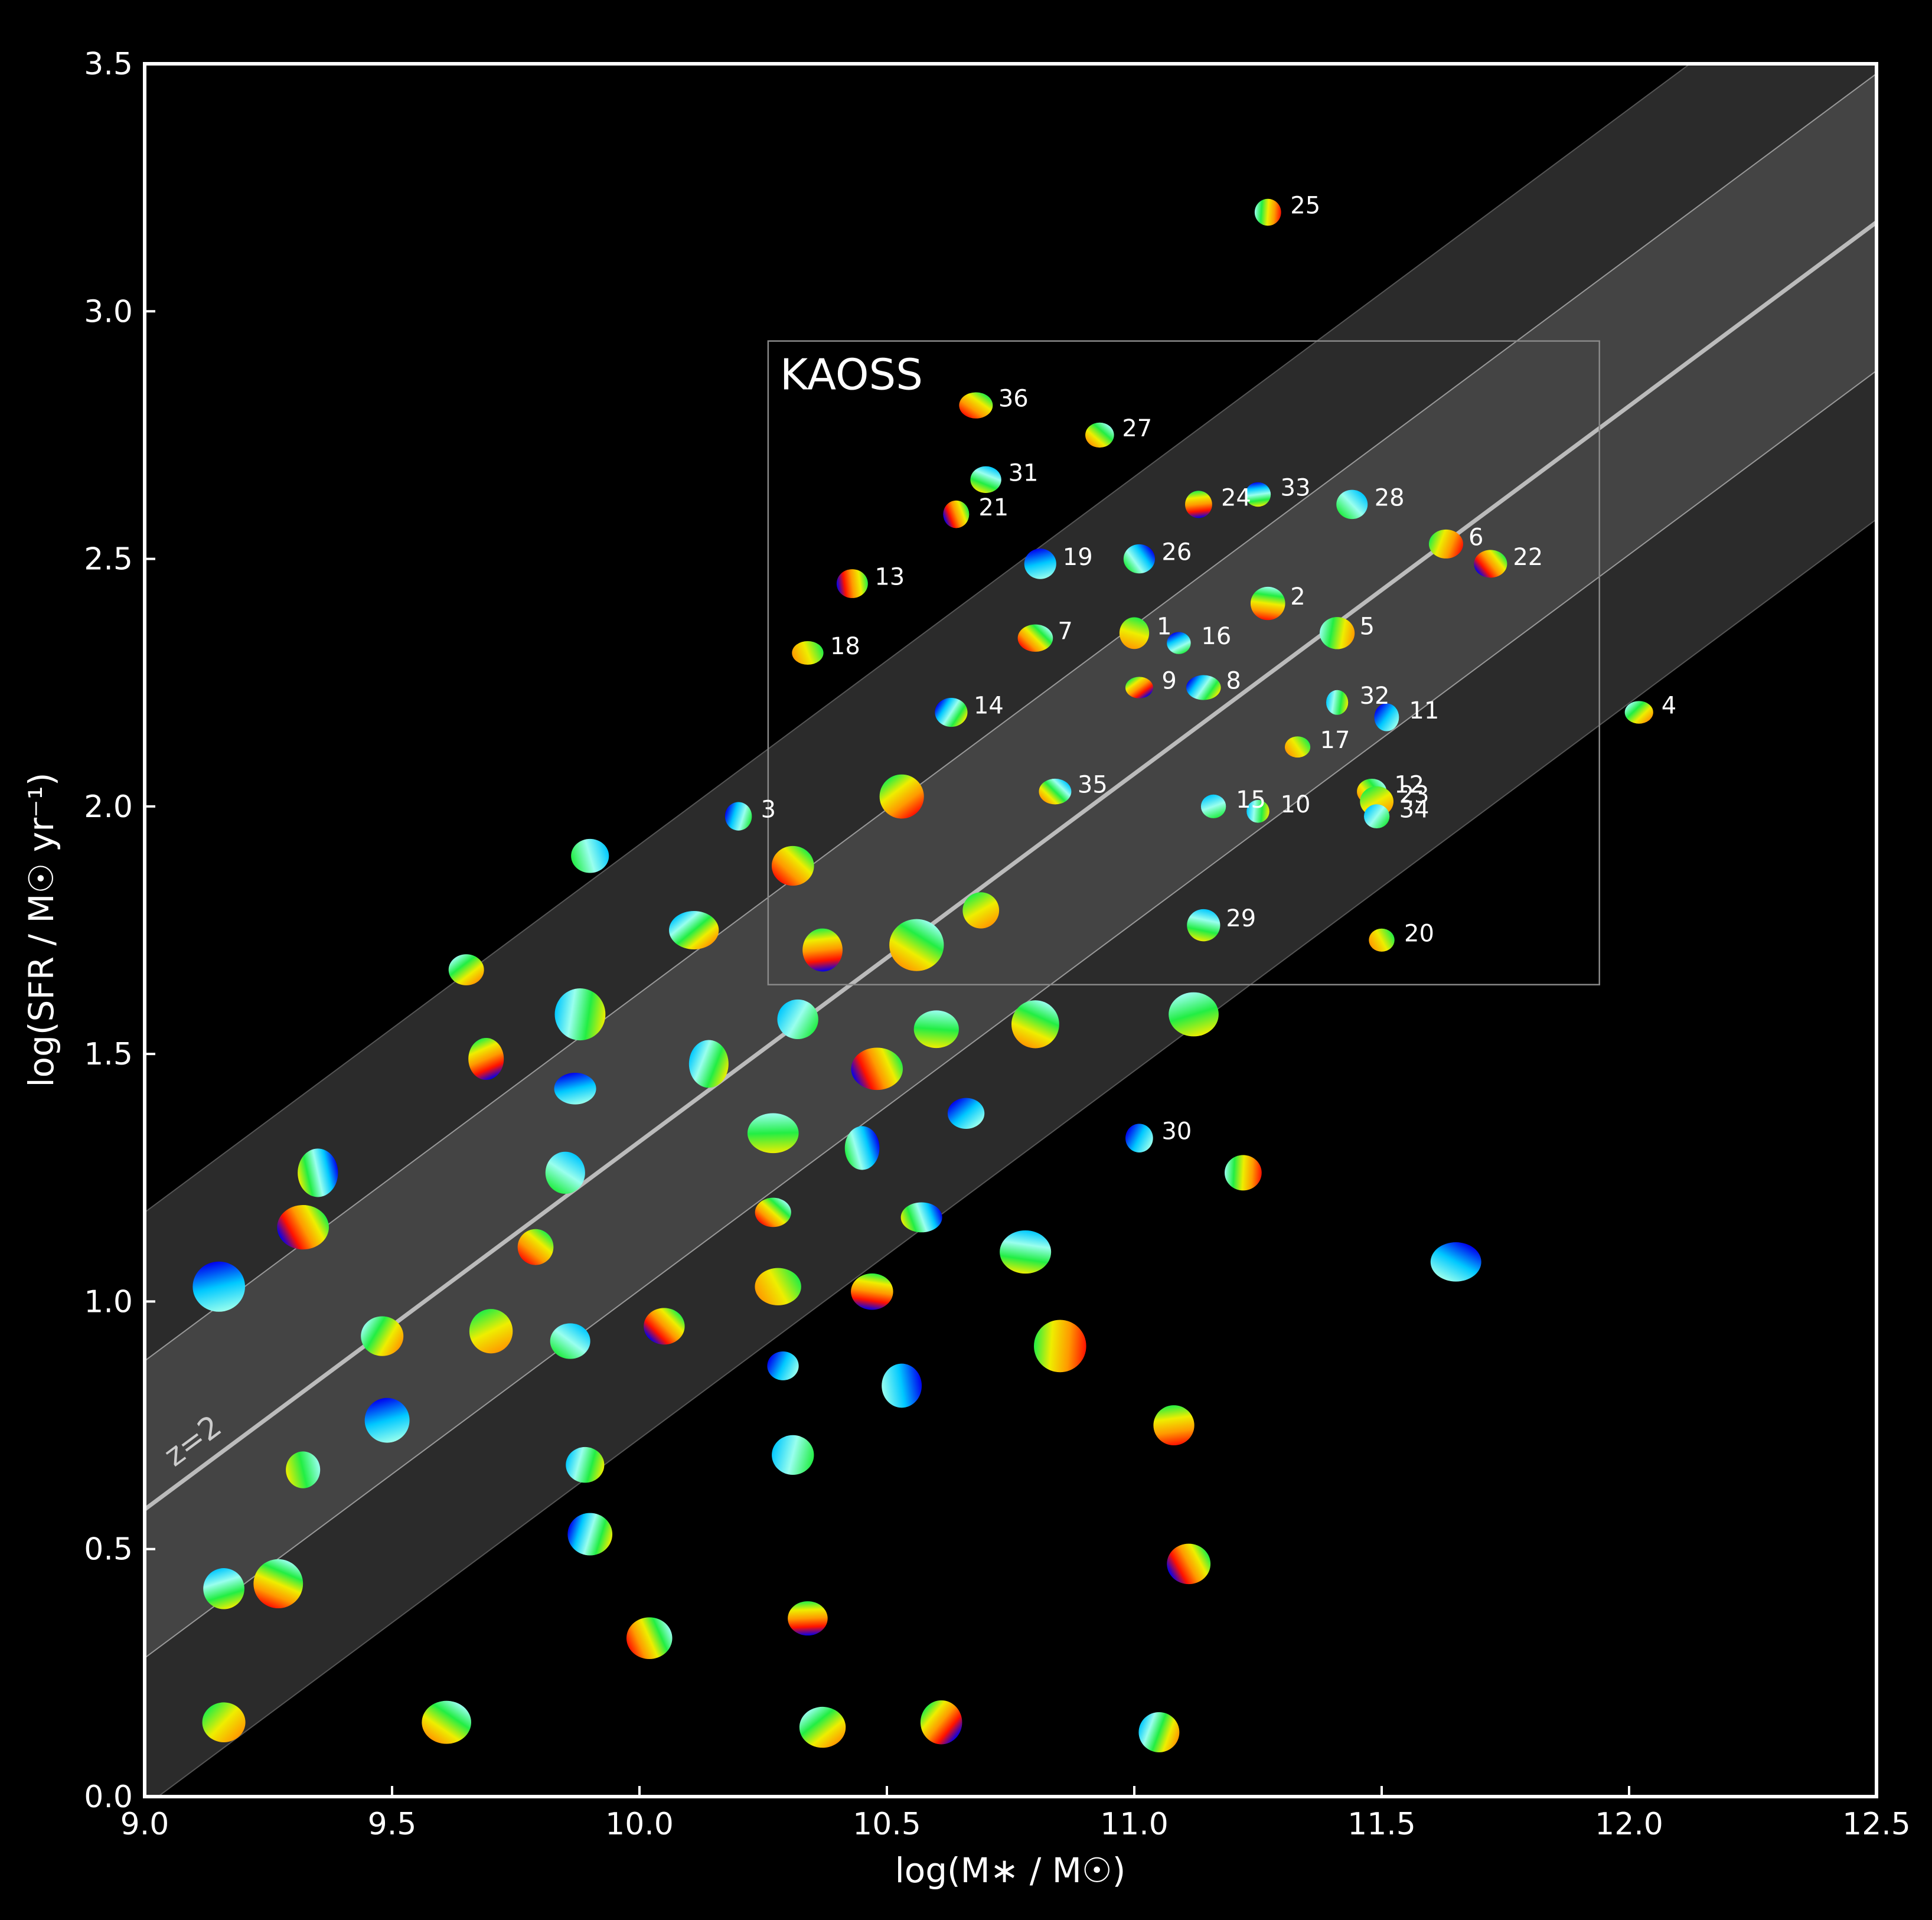 This screenshot has width=1932, height=1920. What do you see at coordinates (108, 1550) in the screenshot?
I see `y-tick-label: 0.5` at bounding box center [108, 1550].